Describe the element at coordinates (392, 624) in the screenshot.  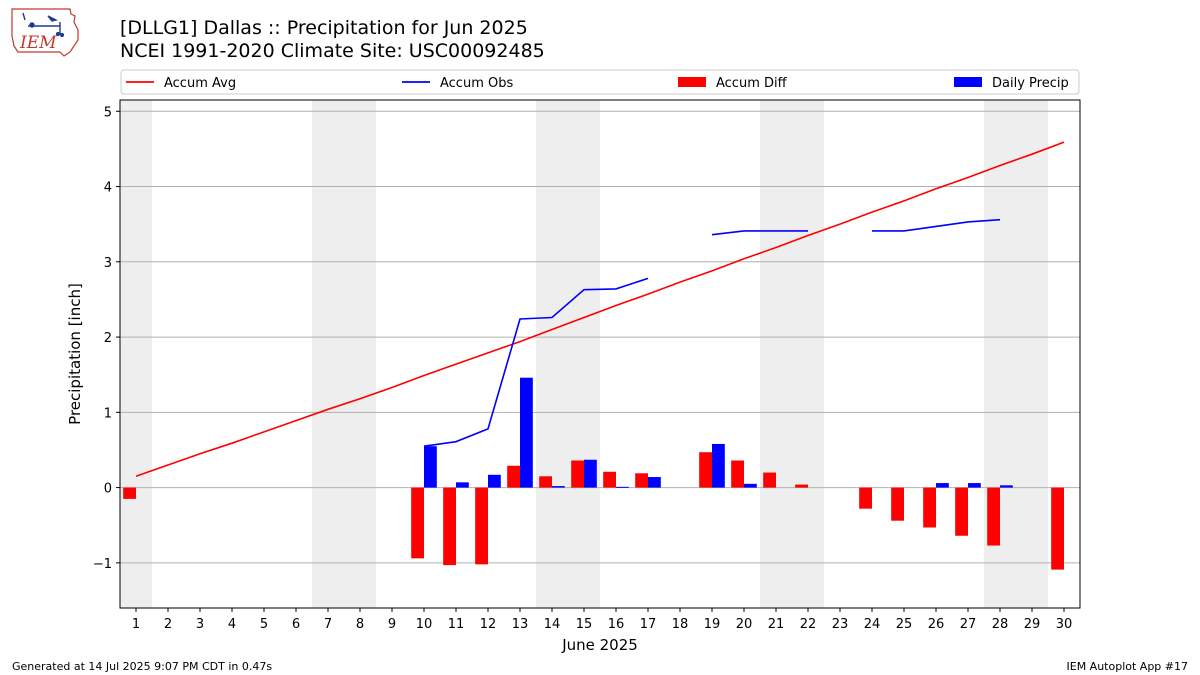
I see `x-tick-label-9: 9` at that location.